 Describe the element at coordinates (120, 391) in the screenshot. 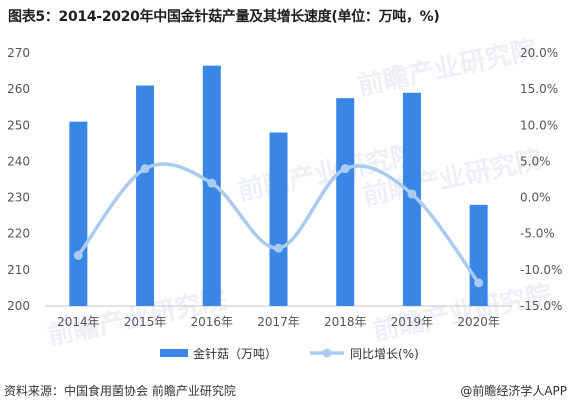

I see `source-note: 资料来源：中国食用菌协会 前瞻产业研究院` at that location.